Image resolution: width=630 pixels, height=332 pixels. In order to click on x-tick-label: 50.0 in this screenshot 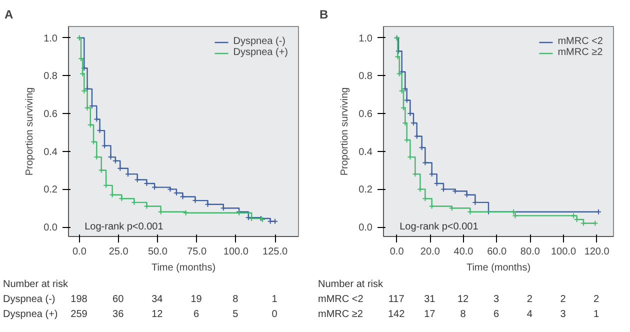, I will do `click(158, 252)`.